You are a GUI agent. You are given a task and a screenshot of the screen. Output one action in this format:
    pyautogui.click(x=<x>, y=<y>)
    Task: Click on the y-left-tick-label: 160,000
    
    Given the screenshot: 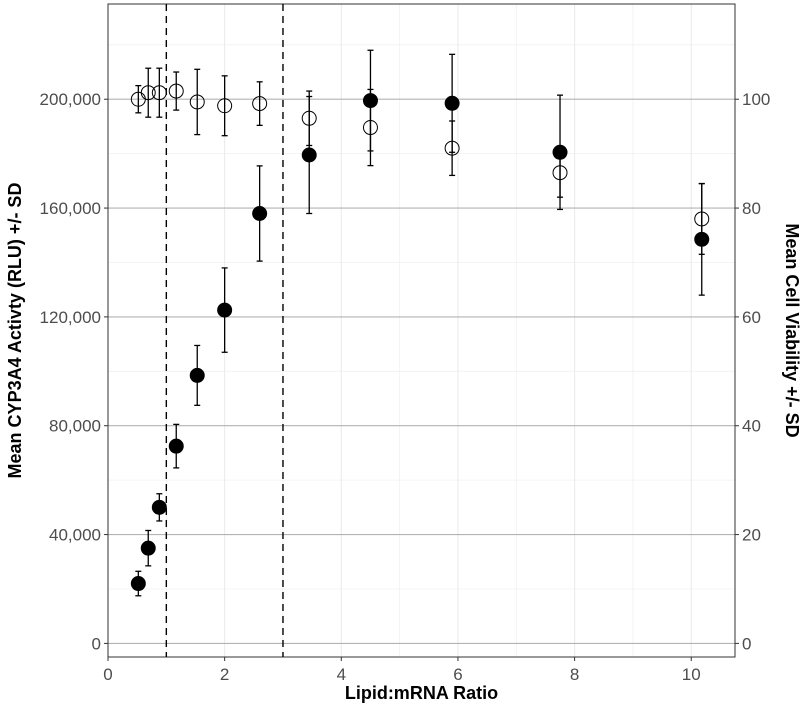 What is the action you would take?
    pyautogui.click(x=70, y=208)
    